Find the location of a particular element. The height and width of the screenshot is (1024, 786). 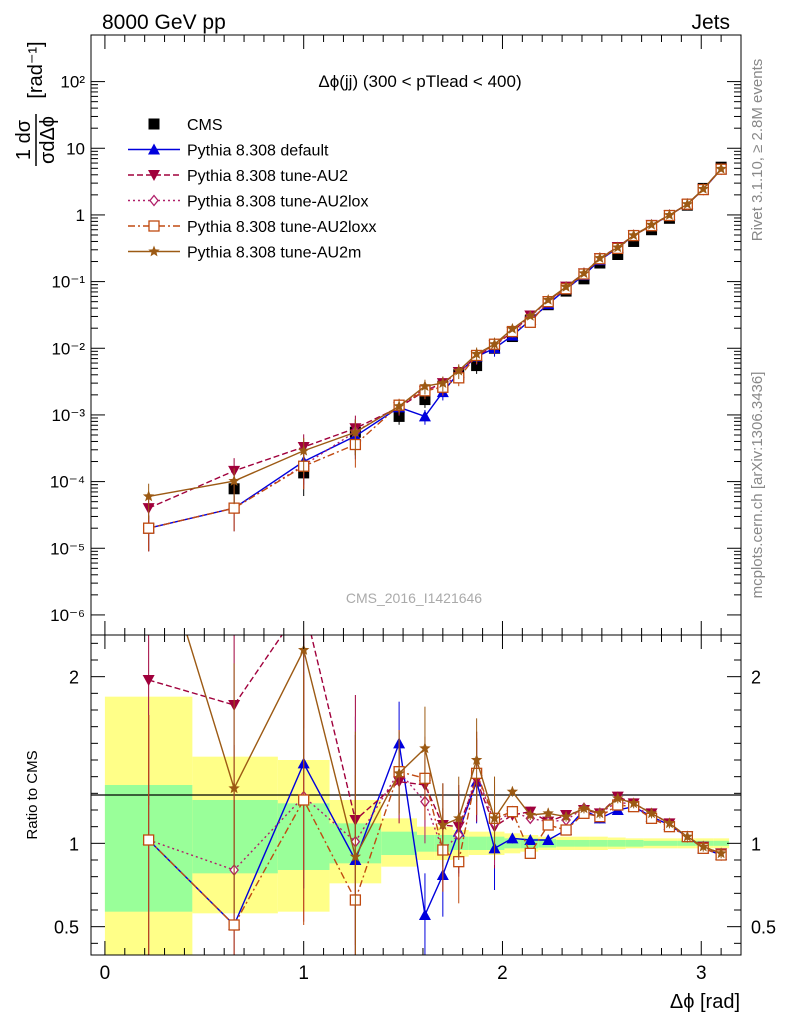

source-label: mcplots.cern.ch [arXiv:1306.3436] is located at coordinates (757, 485).